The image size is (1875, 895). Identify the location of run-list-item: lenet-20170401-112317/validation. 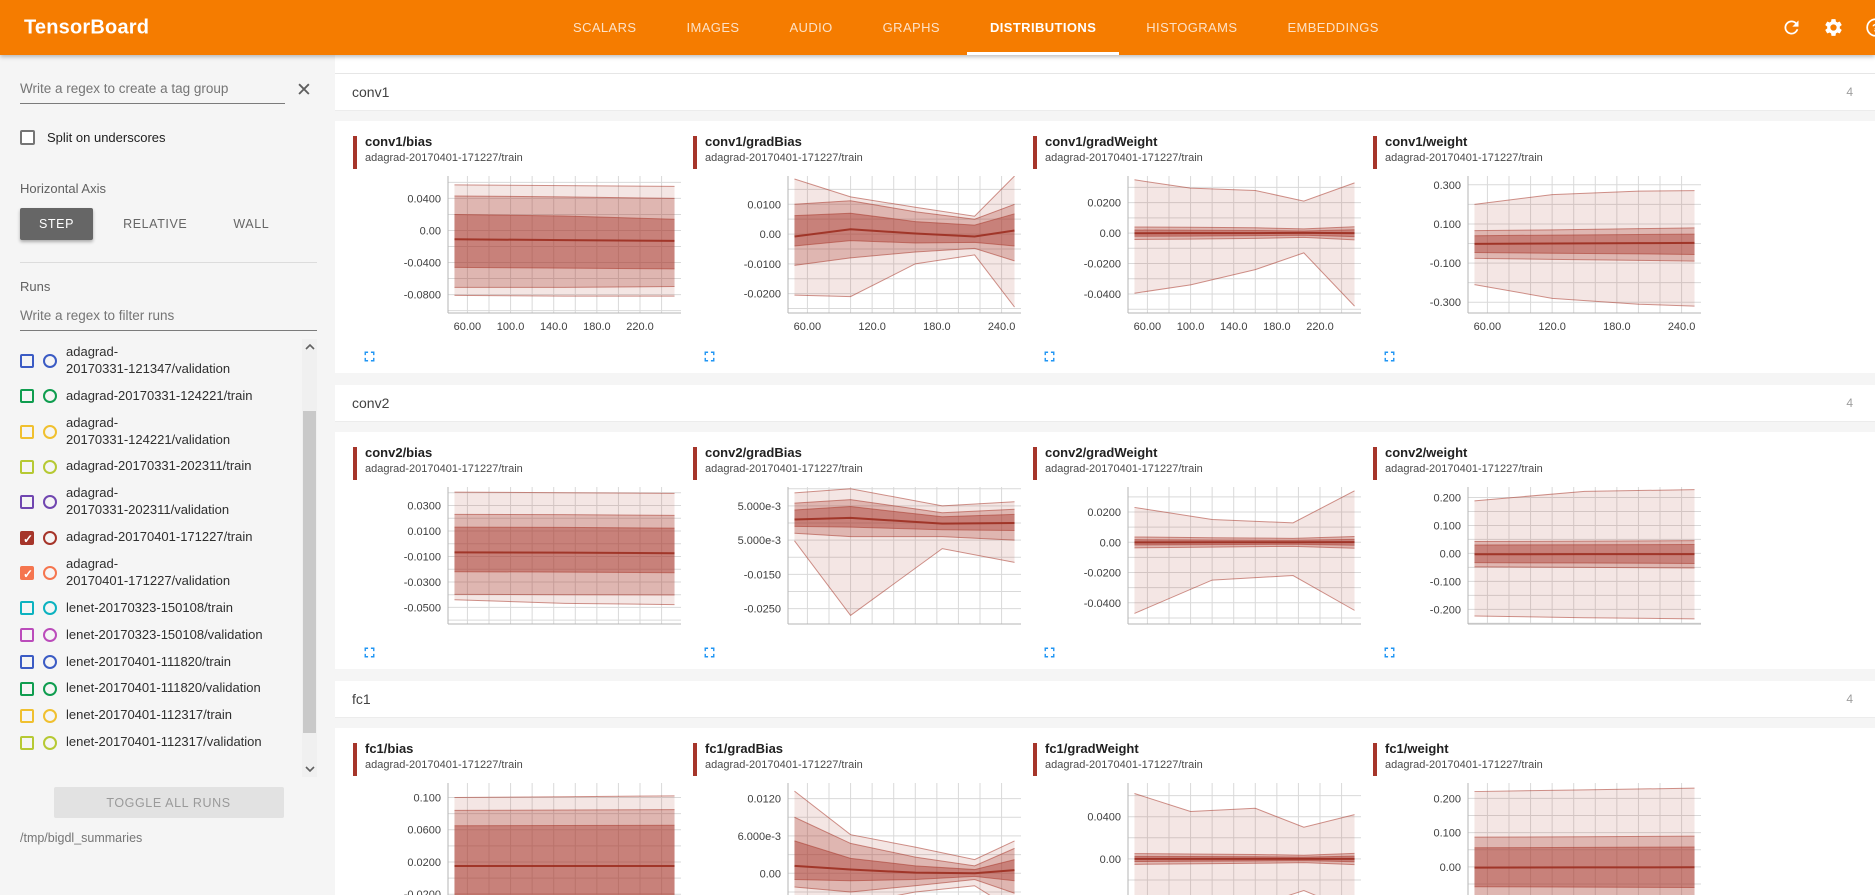
(158, 742).